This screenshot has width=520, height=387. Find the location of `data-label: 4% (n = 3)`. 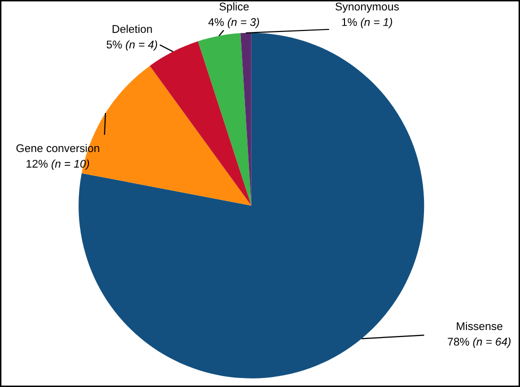

data-label: 4% (n = 3) is located at coordinates (234, 23).